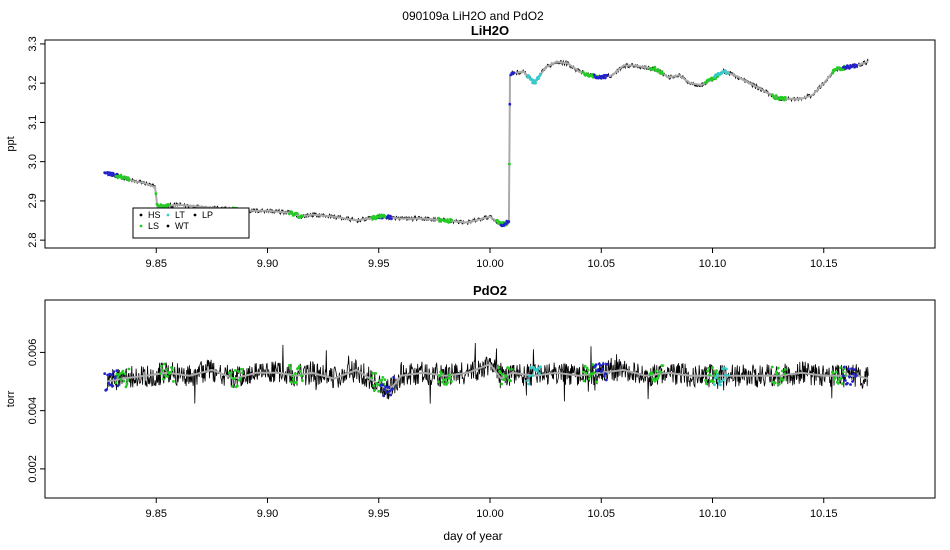 This screenshot has height=550, width=950. Describe the element at coordinates (472, 536) in the screenshot. I see `x-axis-label: day of year` at that location.